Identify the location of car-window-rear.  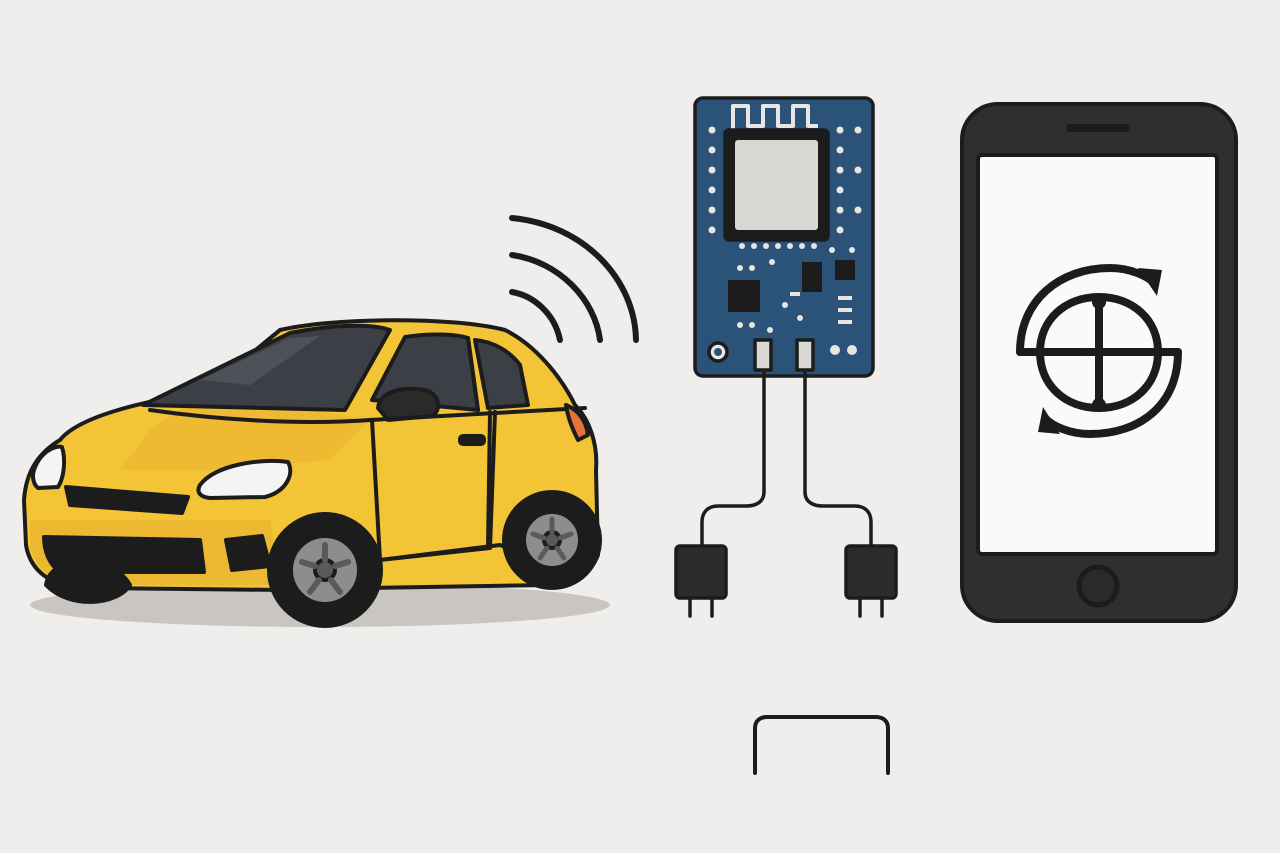
(501, 374).